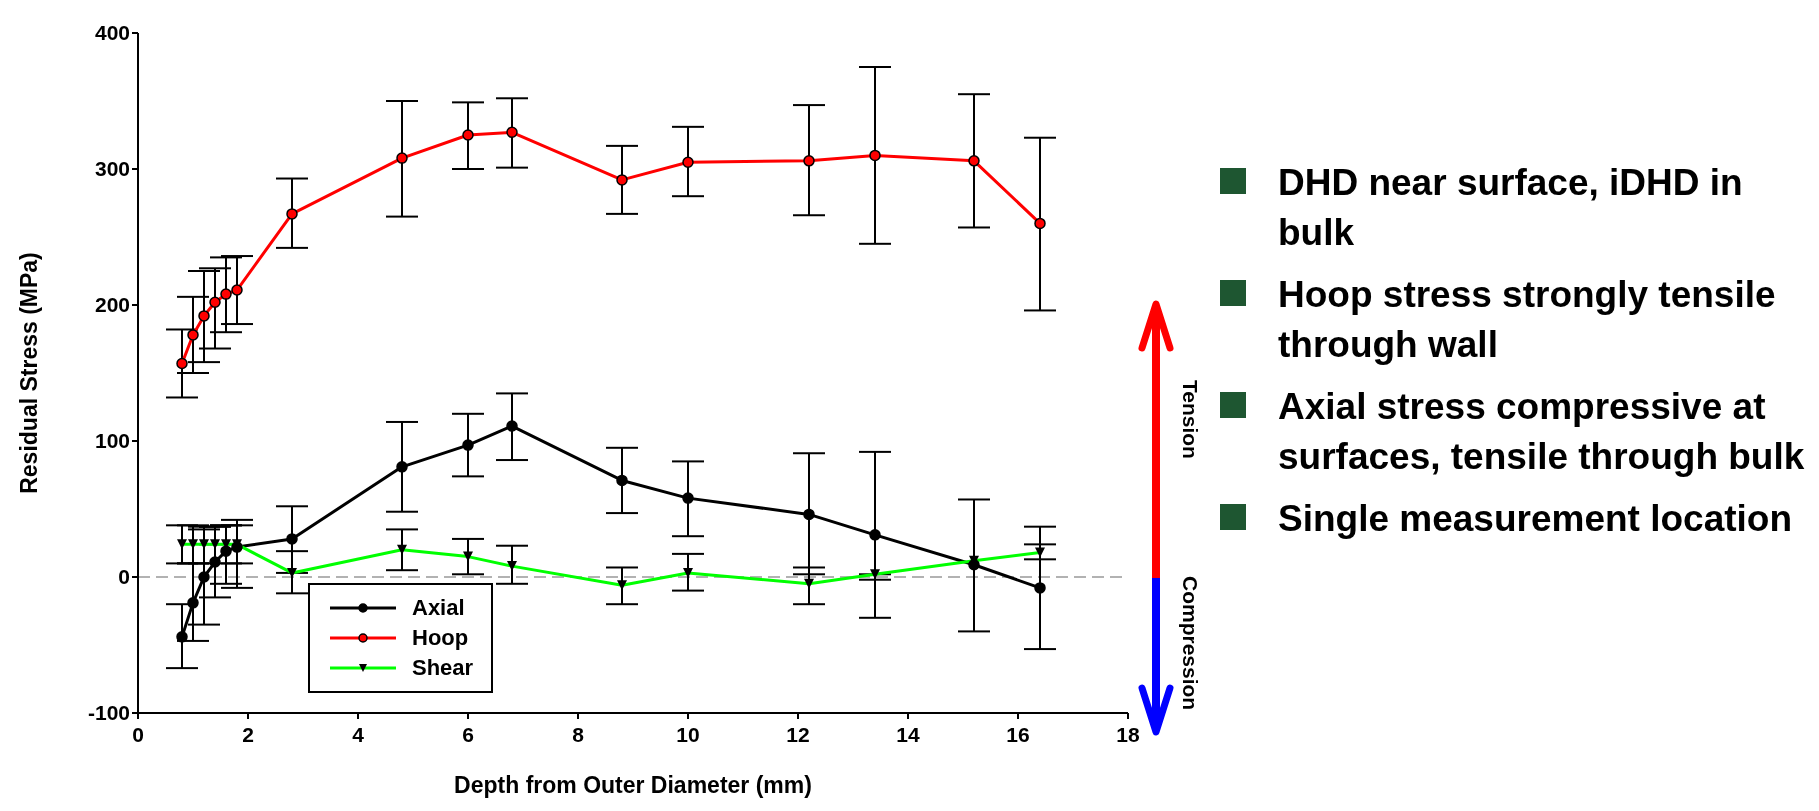 The width and height of the screenshot is (1819, 811). Describe the element at coordinates (578, 734) in the screenshot. I see `x-tick-label: 8` at that location.